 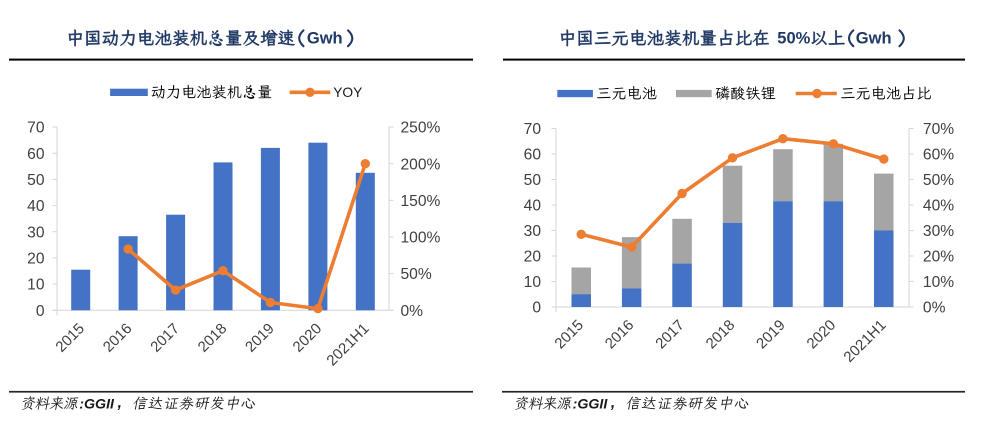 I want to click on svg-text: 60%, so click(x=938, y=155).